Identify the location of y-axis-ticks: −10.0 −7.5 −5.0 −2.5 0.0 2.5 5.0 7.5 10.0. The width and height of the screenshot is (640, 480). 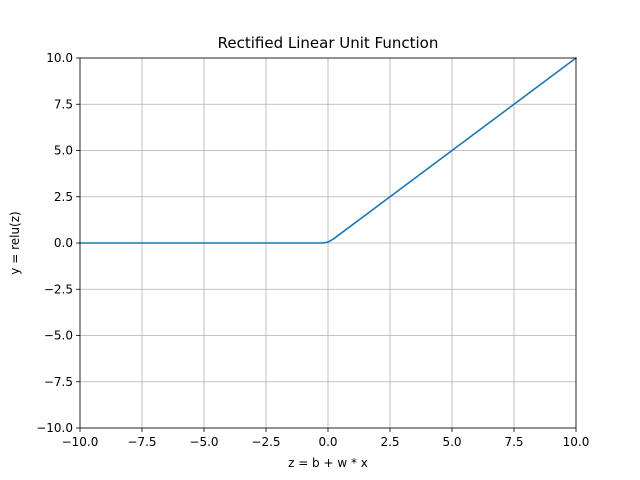
(58, 243).